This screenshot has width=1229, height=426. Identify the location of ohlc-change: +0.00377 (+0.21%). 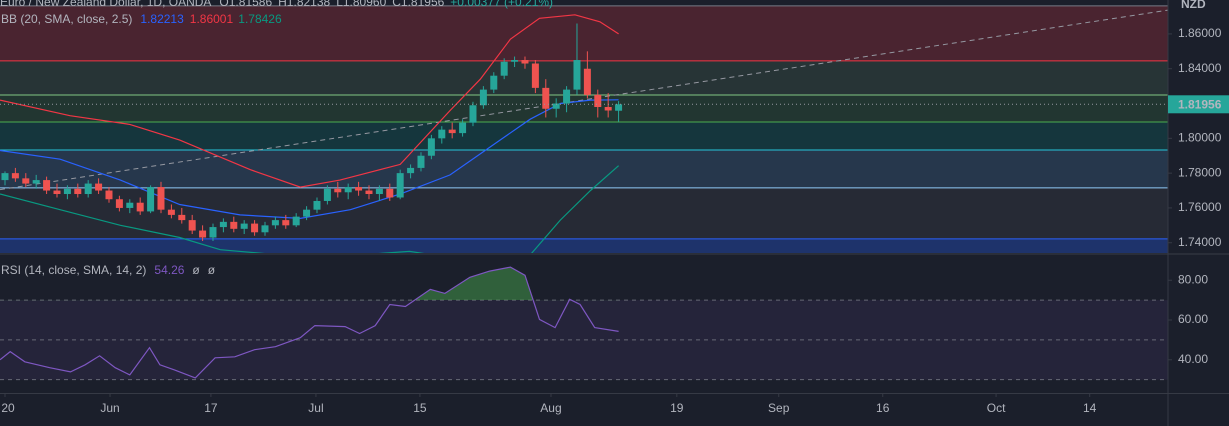
(501, 4).